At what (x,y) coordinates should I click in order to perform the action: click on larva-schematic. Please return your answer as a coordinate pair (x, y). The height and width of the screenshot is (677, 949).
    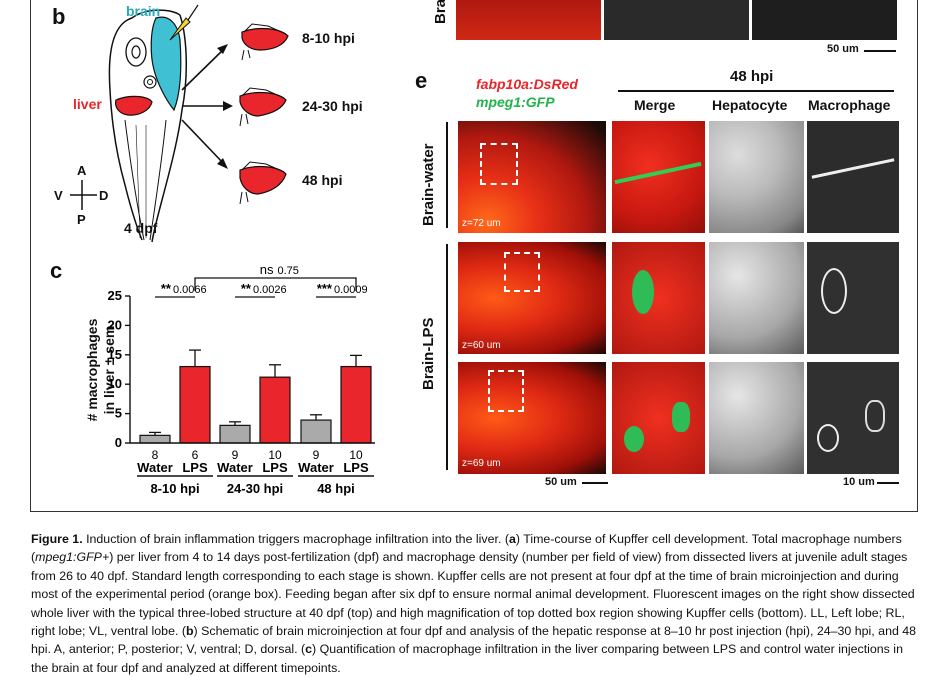
    Looking at the image, I should click on (179, 123).